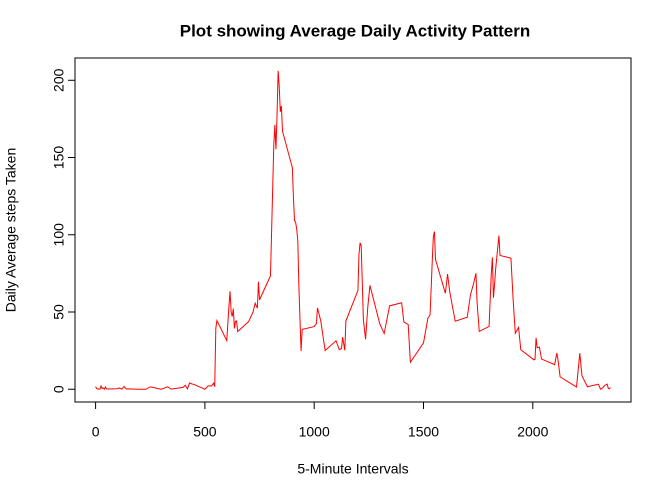 Image resolution: width=672 pixels, height=480 pixels. I want to click on y-axis-label: Daily Average steps Taken, so click(11, 230).